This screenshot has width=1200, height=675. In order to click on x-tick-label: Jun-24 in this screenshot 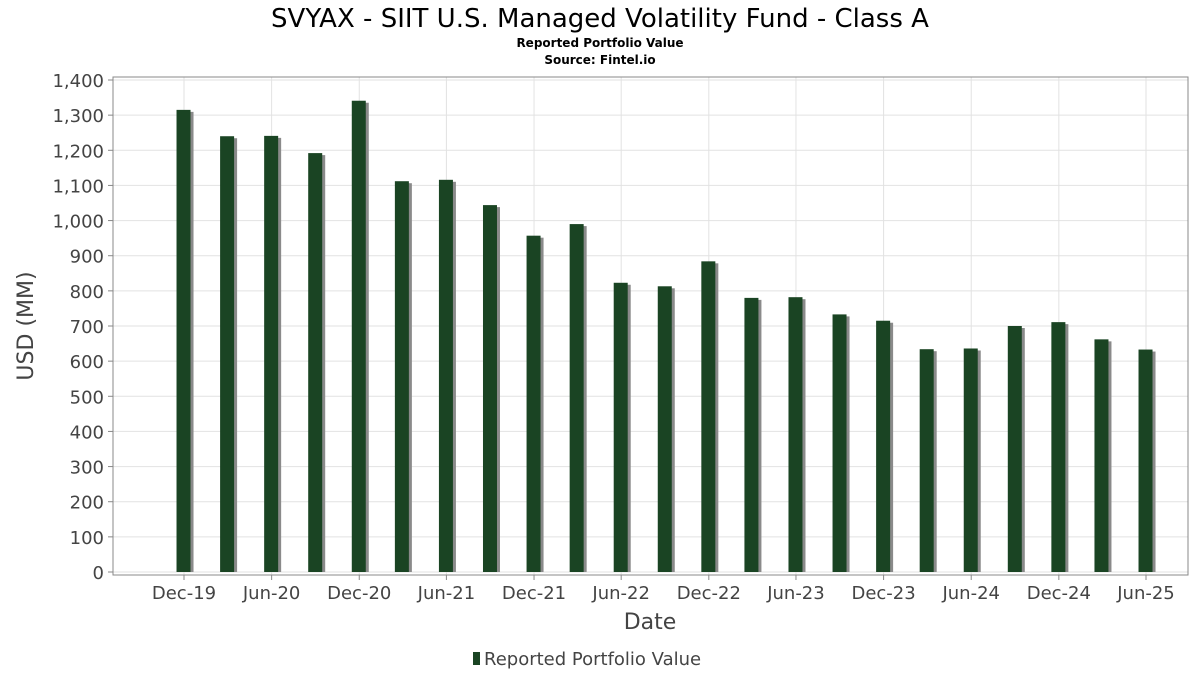, I will do `click(970, 593)`.